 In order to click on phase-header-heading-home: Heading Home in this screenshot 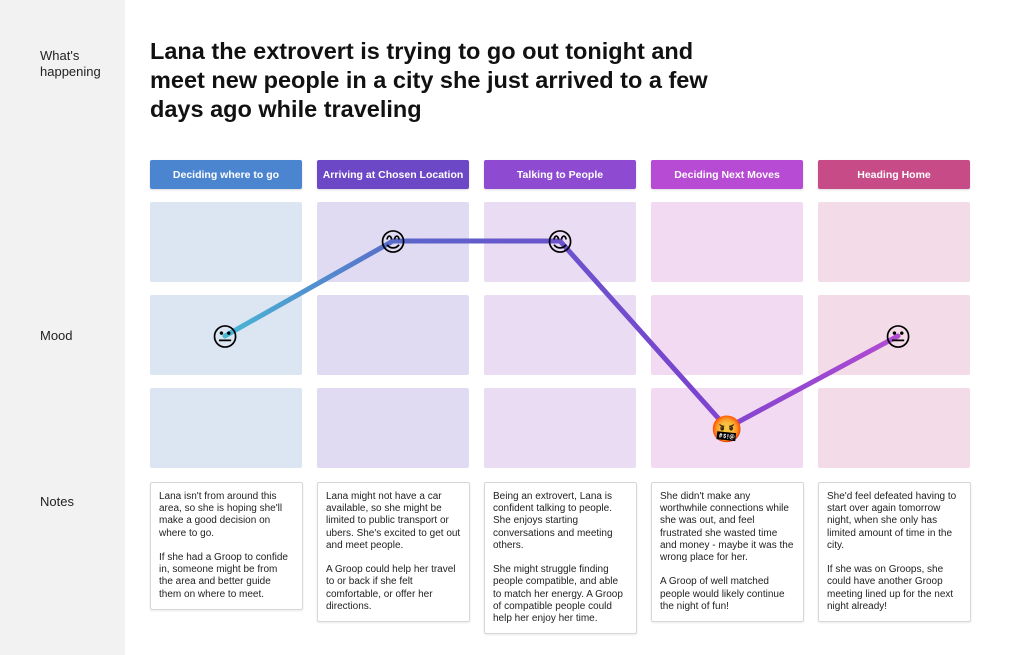, I will do `click(894, 174)`.